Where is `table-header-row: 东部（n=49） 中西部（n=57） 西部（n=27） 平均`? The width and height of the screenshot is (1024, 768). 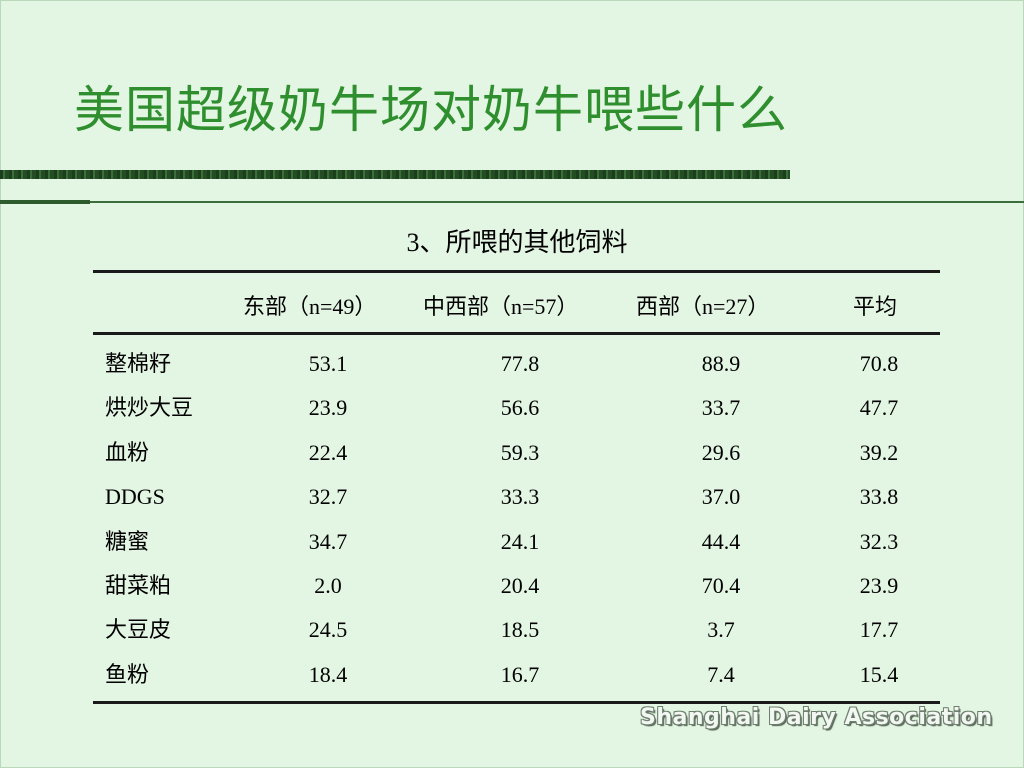 table-header-row: 东部（n=49） 中西部（n=57） 西部（n=27） 平均 is located at coordinates (516, 302).